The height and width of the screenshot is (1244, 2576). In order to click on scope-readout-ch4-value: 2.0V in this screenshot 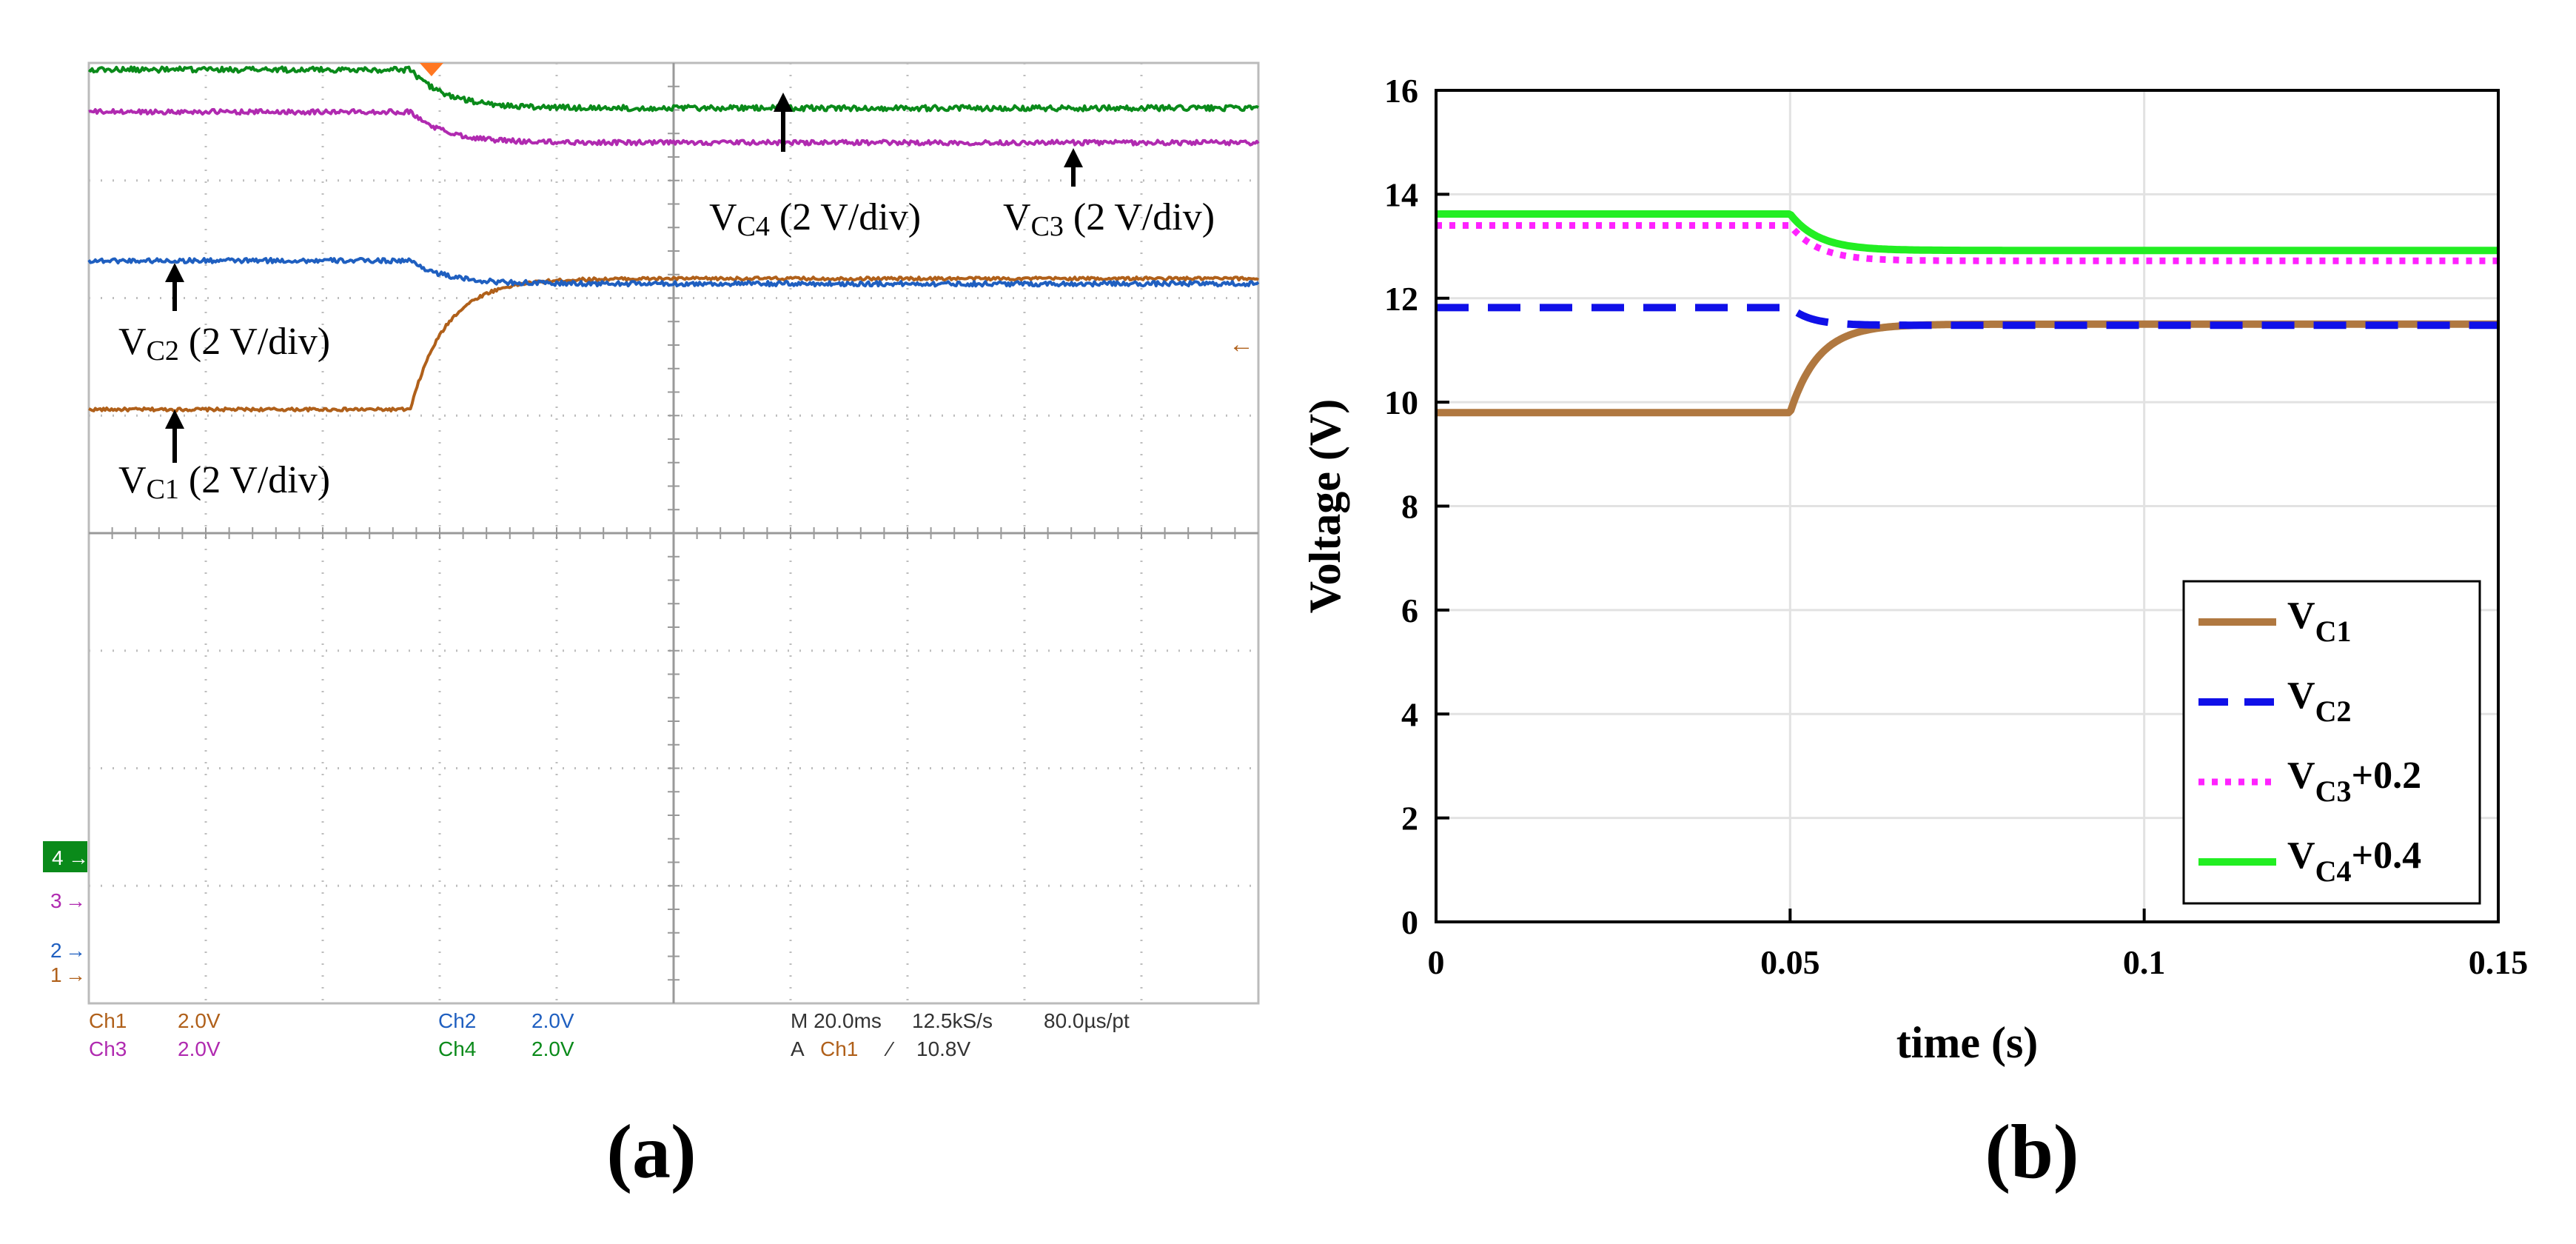, I will do `click(552, 1049)`.